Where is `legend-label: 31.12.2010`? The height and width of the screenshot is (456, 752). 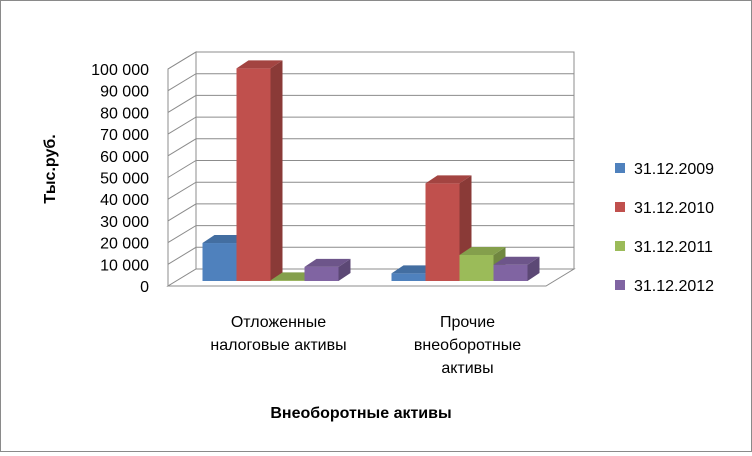 legend-label: 31.12.2010 is located at coordinates (674, 208).